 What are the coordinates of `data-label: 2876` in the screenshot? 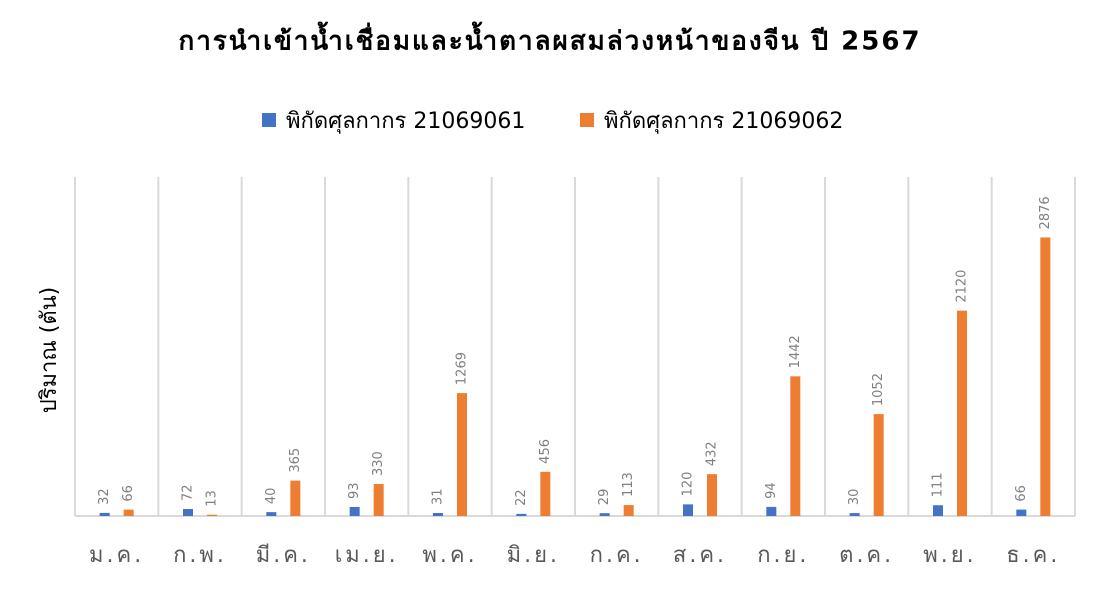 It's located at (1045, 212).